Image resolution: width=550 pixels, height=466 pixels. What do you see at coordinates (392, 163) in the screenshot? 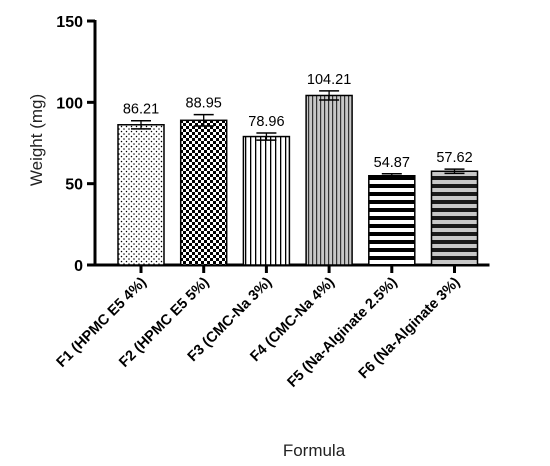
I see `data-label: 54.87` at bounding box center [392, 163].